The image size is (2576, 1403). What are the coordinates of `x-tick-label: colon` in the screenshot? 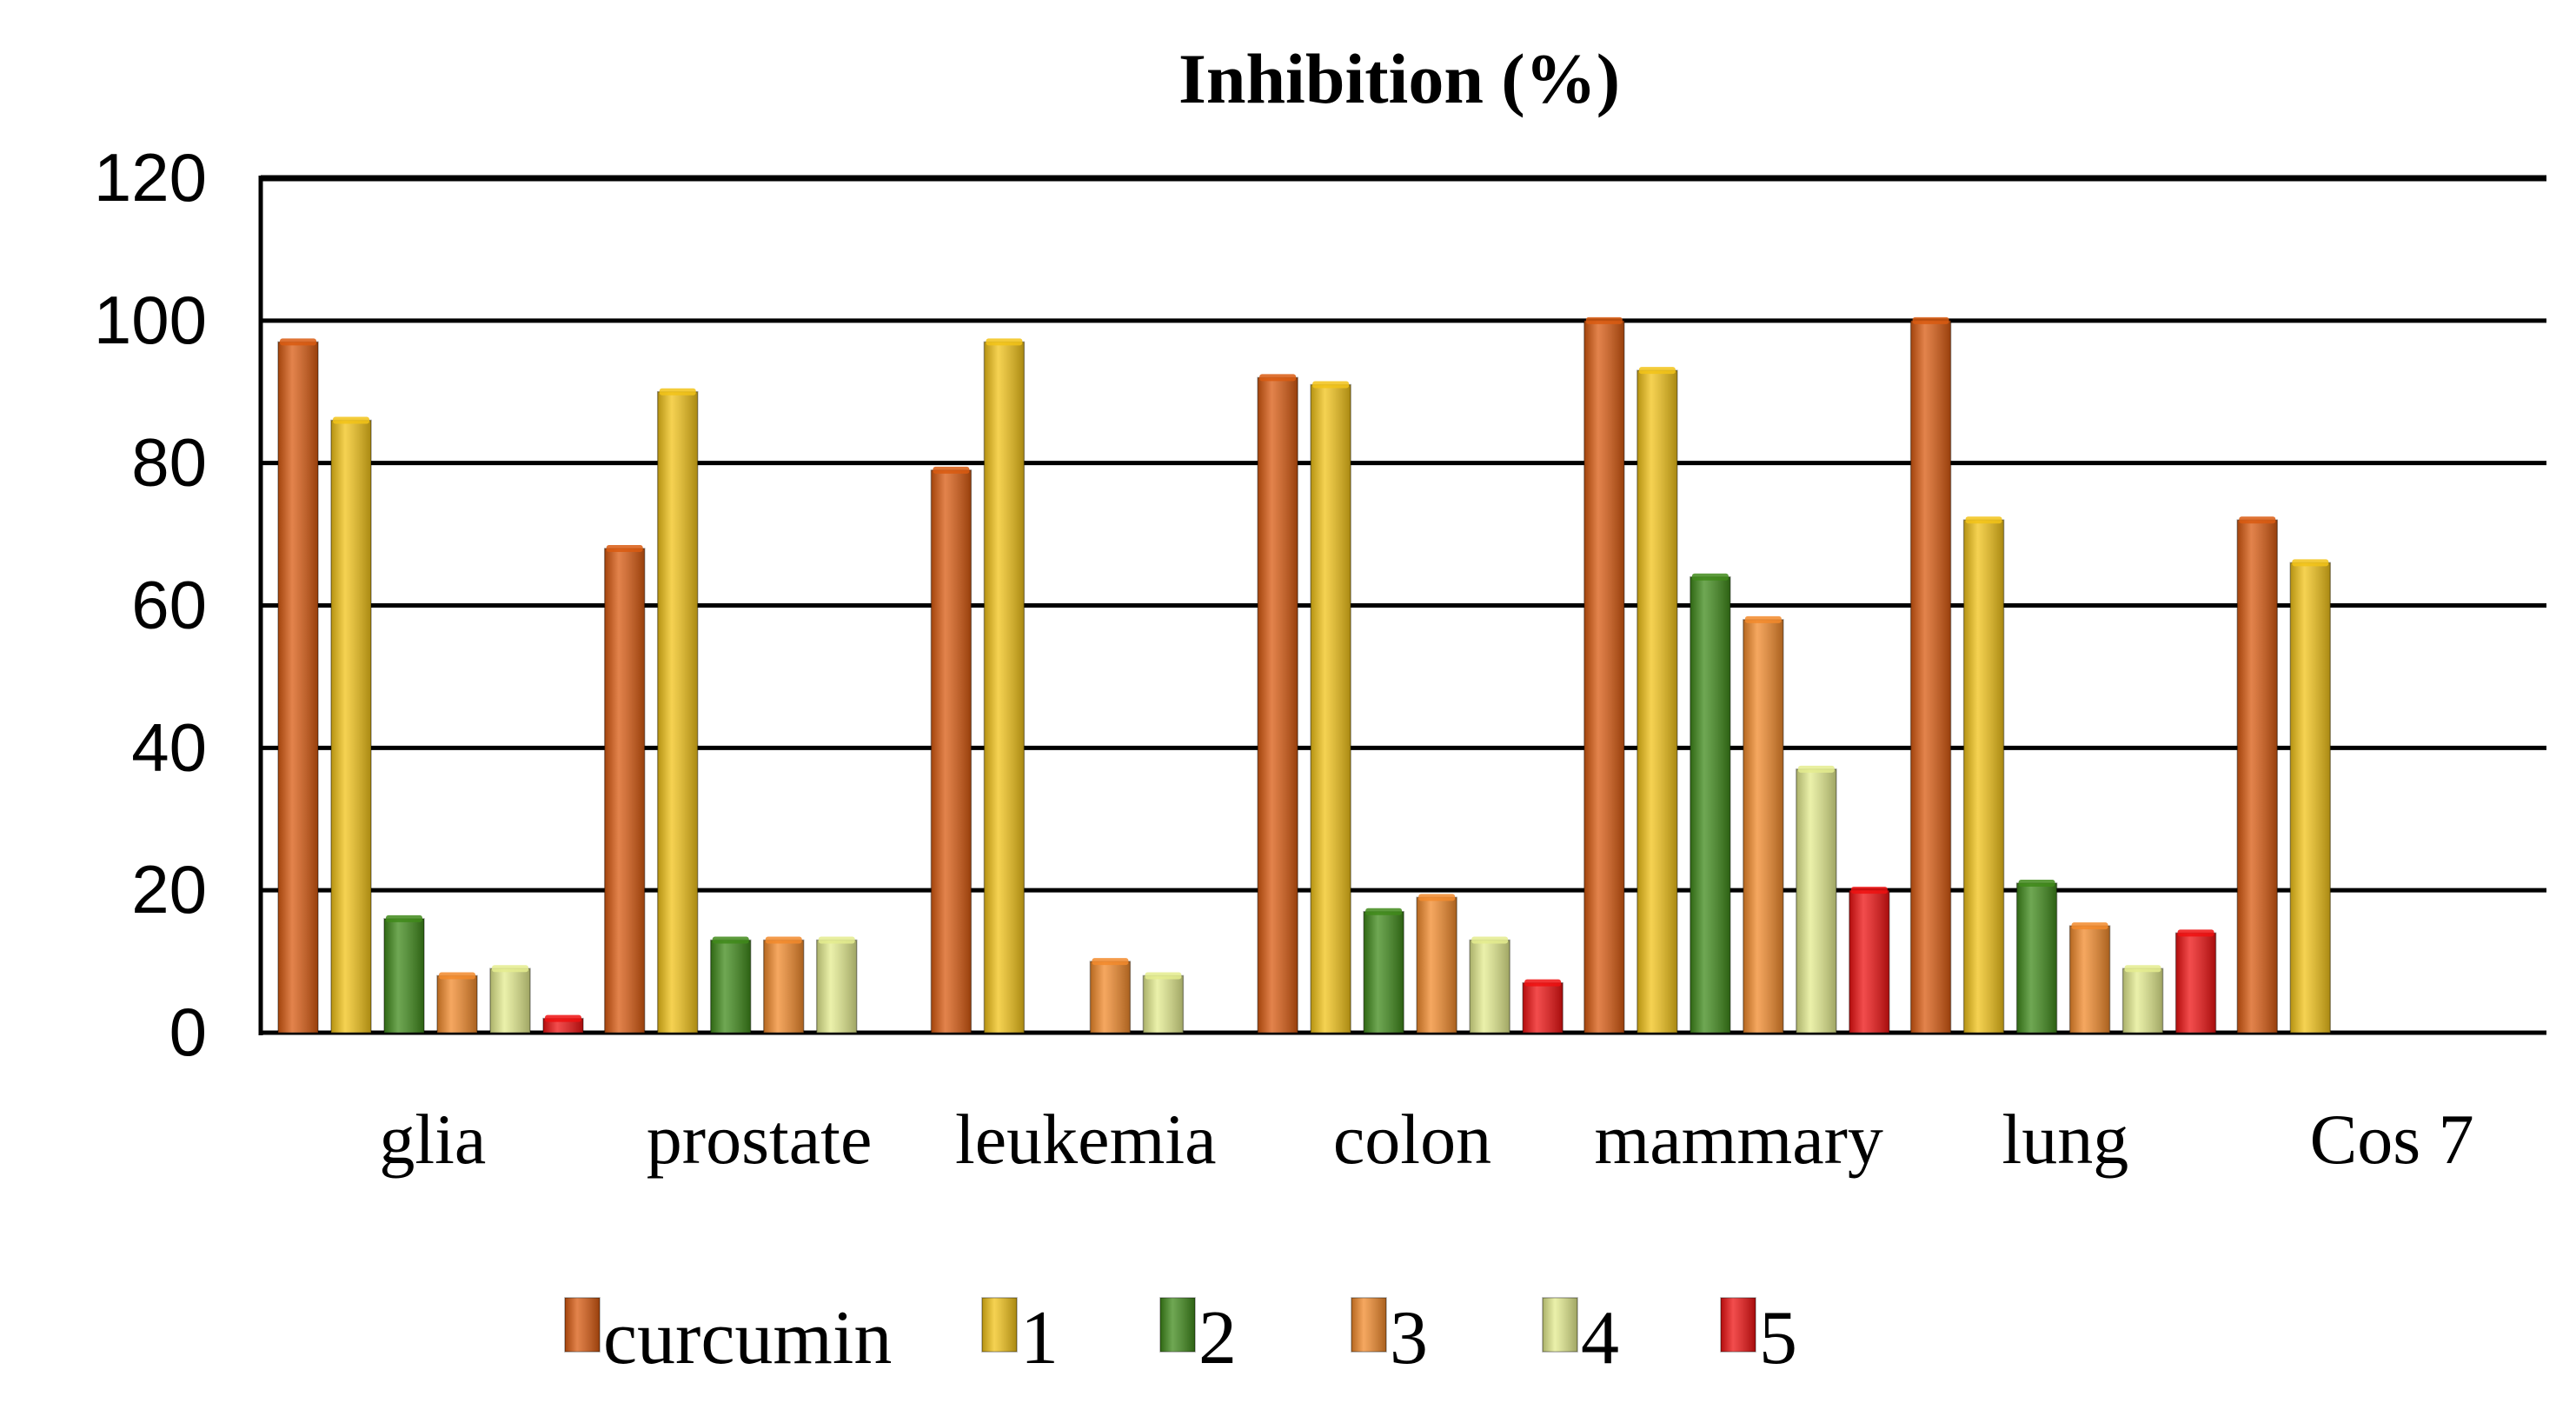 It's located at (1412, 1139).